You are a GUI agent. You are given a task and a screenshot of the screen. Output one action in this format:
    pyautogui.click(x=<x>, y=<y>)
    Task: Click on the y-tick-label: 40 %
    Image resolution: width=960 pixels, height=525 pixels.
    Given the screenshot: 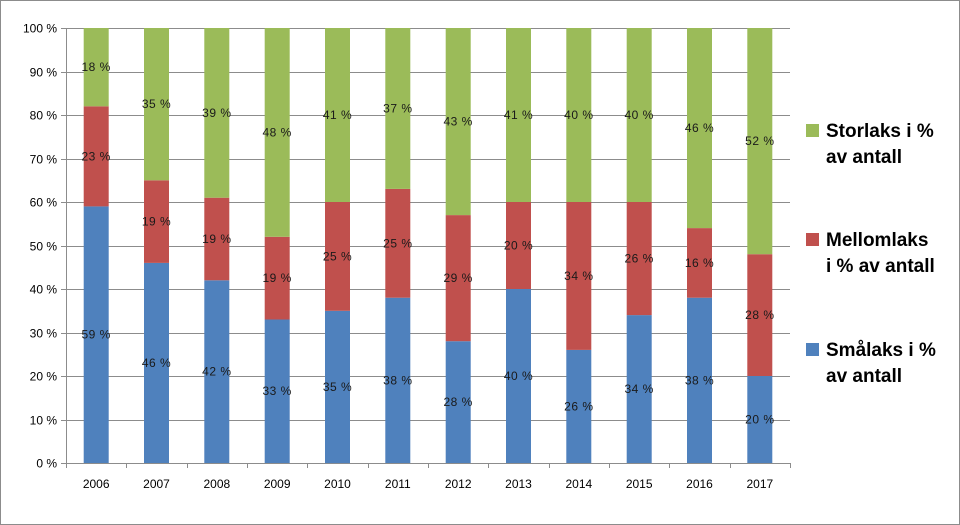 What is the action you would take?
    pyautogui.click(x=44, y=290)
    